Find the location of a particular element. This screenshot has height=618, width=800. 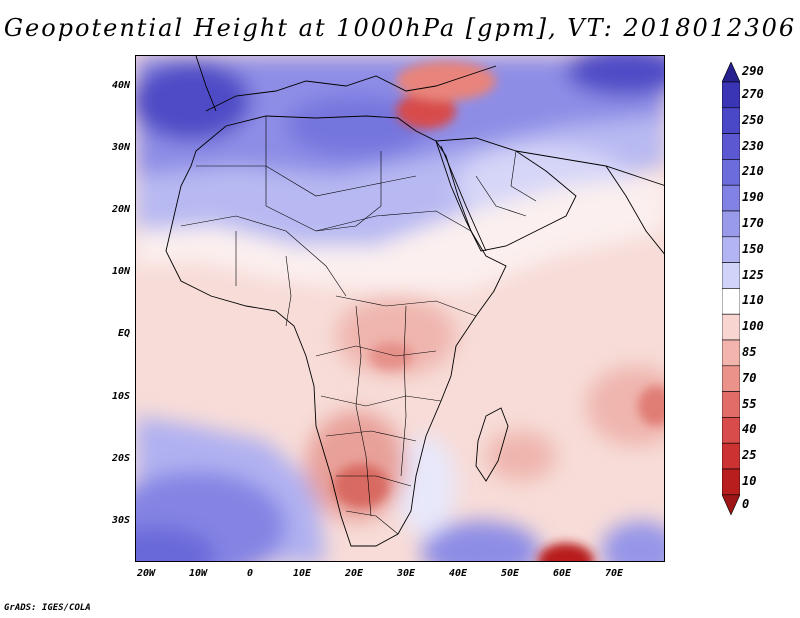

lon-label-30e: 30E is located at coordinates (406, 573).